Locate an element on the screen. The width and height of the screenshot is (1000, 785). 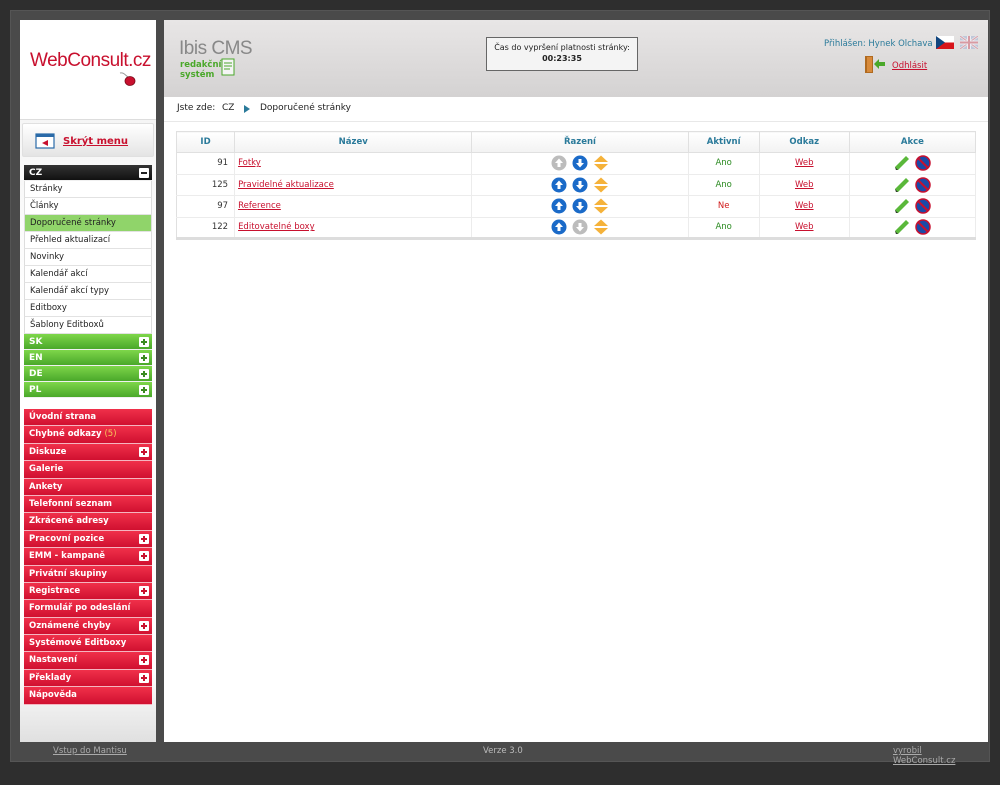
sidebar-item-napoveda: Nápověda is located at coordinates (88, 696).